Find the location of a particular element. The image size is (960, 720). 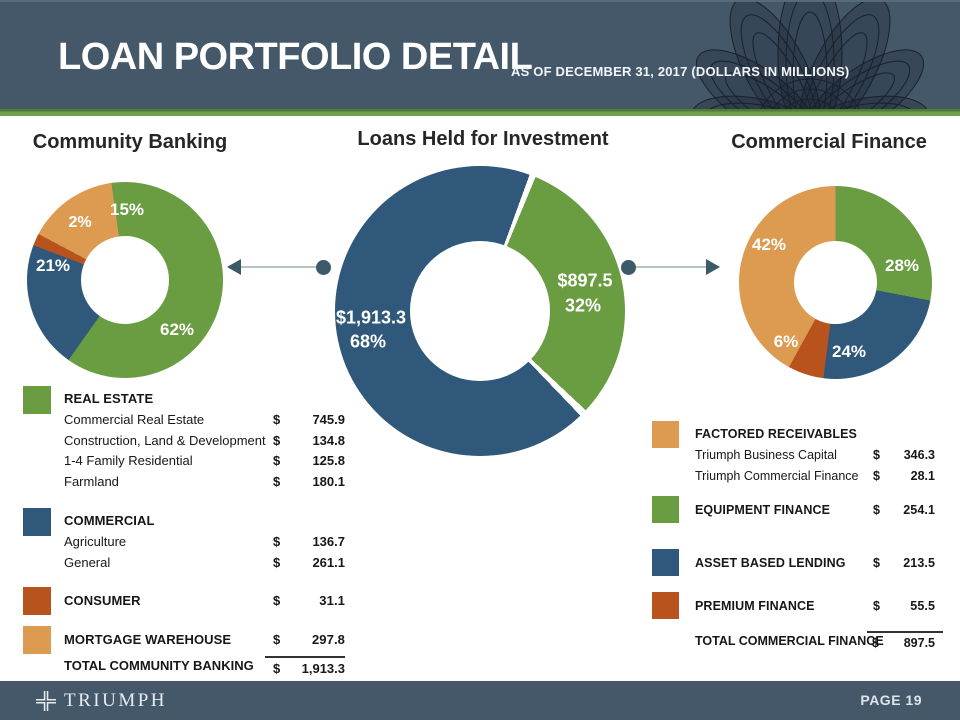

asset-based-lending-swatch is located at coordinates (665, 562).